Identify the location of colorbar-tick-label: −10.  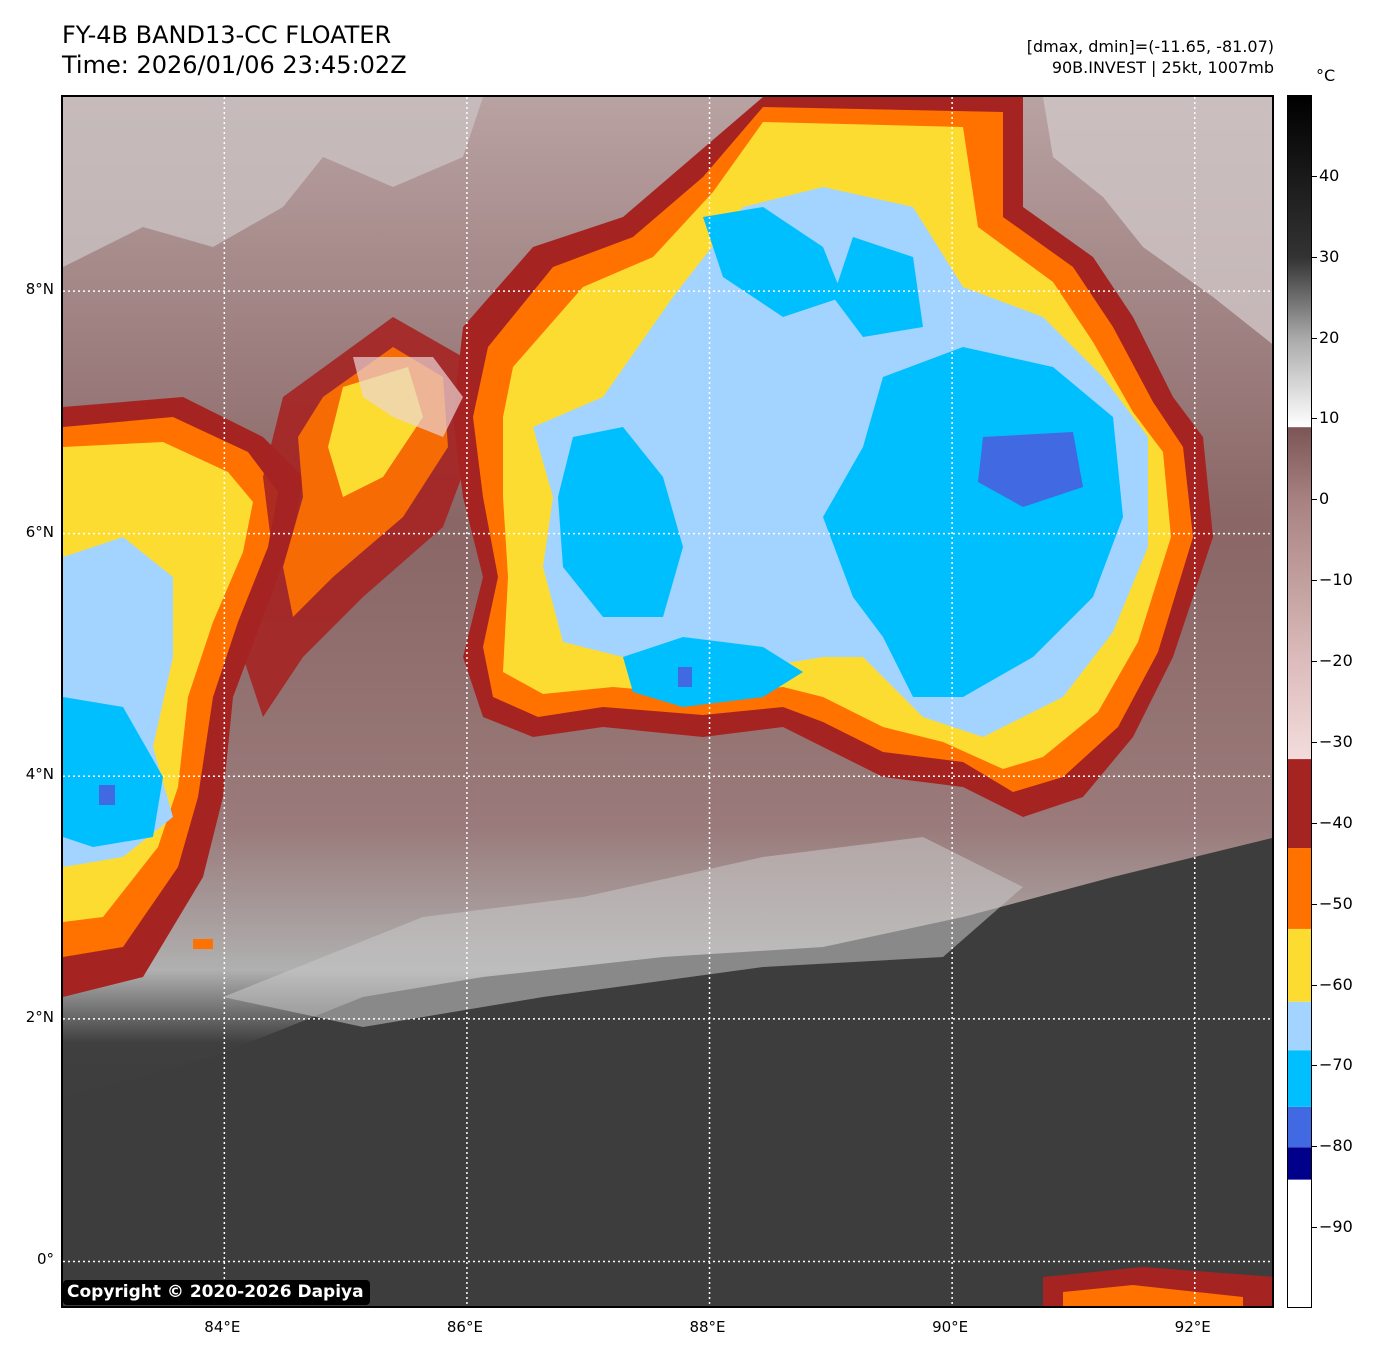
(1336, 580).